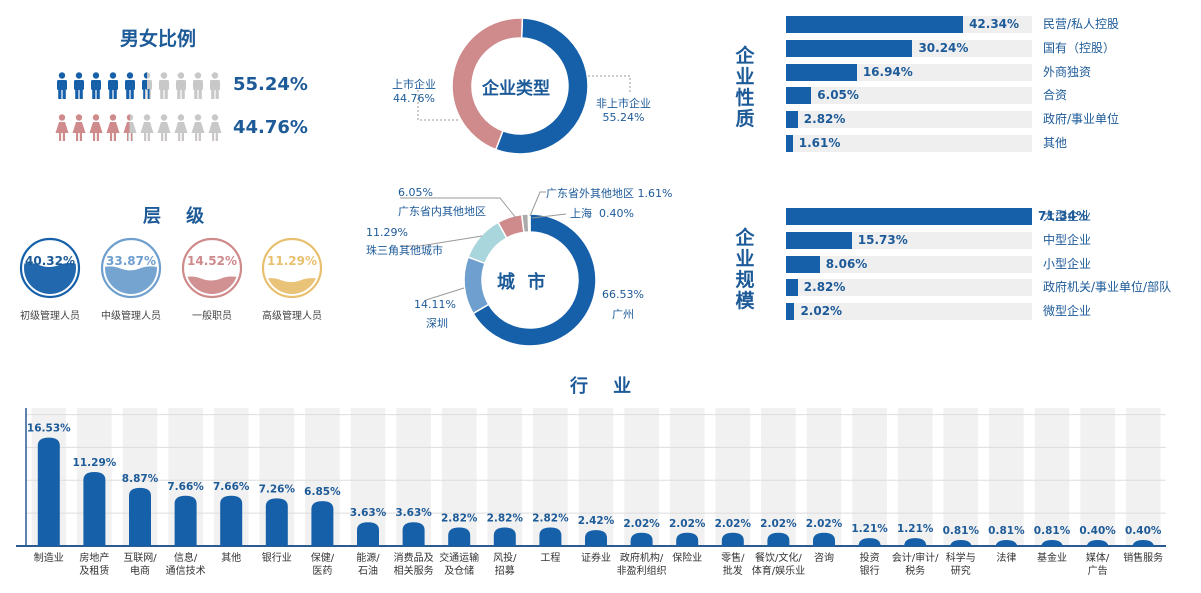  I want to click on industry-category-label: 能源/石油, so click(368, 564).